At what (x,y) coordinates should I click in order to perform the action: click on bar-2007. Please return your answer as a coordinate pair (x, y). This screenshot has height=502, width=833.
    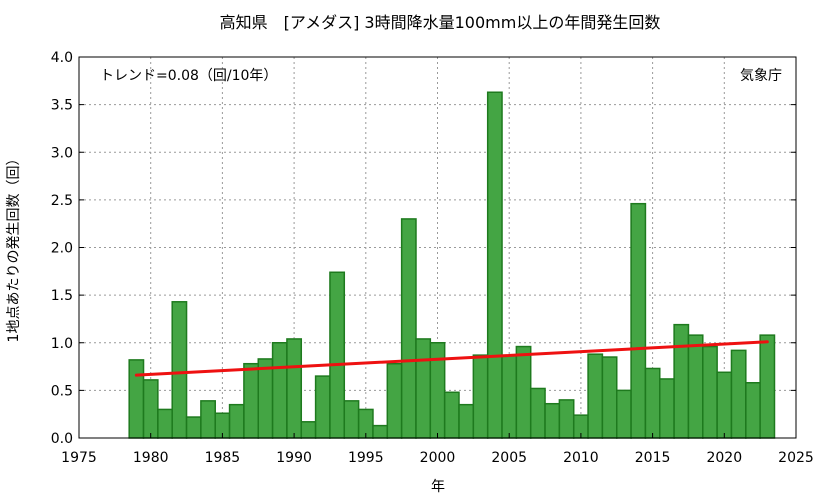
    Looking at the image, I should click on (537, 413).